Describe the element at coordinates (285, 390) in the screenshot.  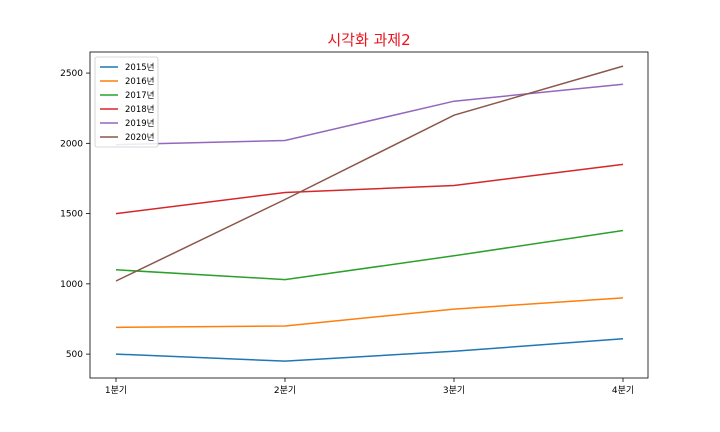
I see `x-tick-label: 2분기` at that location.